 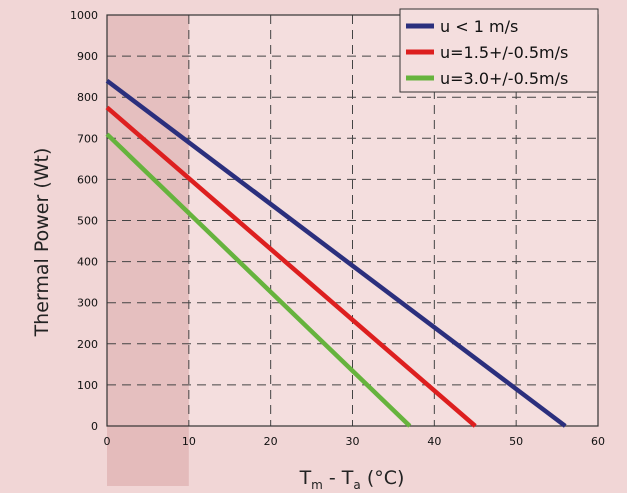 What do you see at coordinates (434, 441) in the screenshot?
I see `x-tick-label: 40` at bounding box center [434, 441].